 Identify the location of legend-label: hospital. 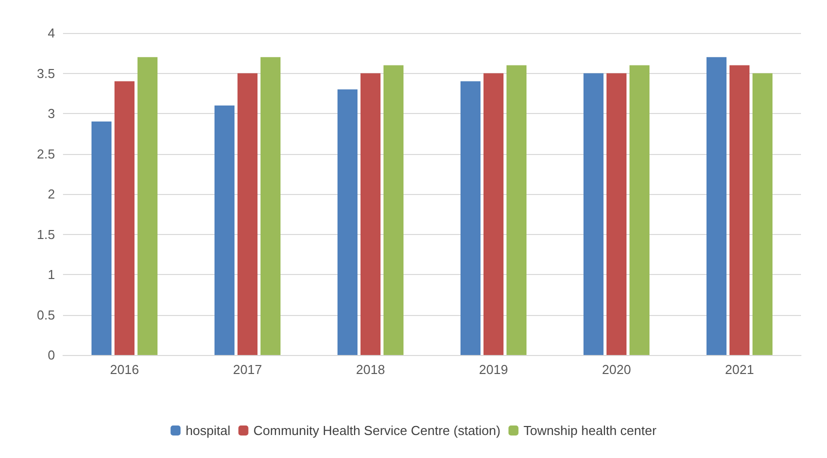
(208, 430).